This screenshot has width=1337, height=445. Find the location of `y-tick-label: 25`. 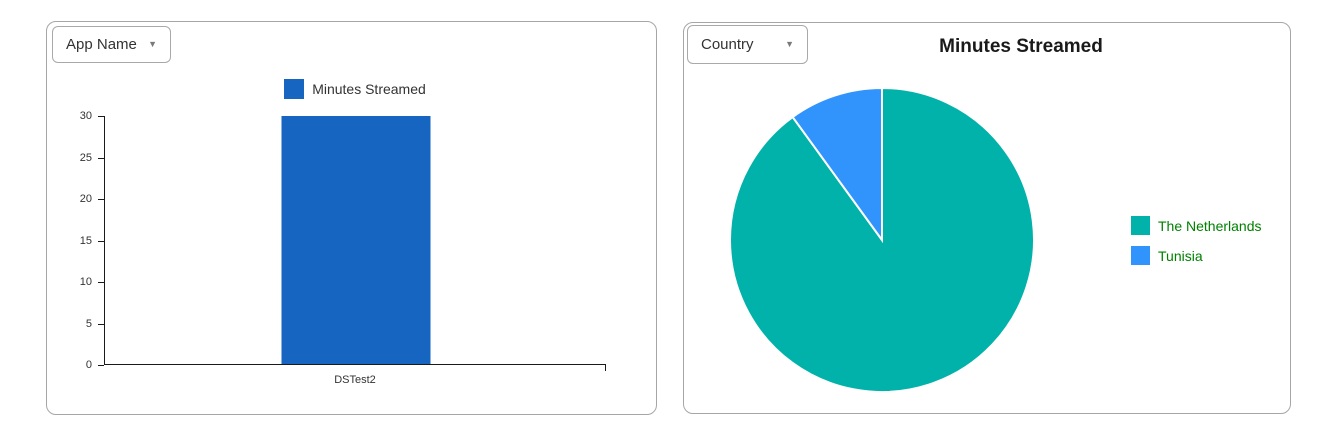

y-tick-label: 25 is located at coordinates (85, 157).